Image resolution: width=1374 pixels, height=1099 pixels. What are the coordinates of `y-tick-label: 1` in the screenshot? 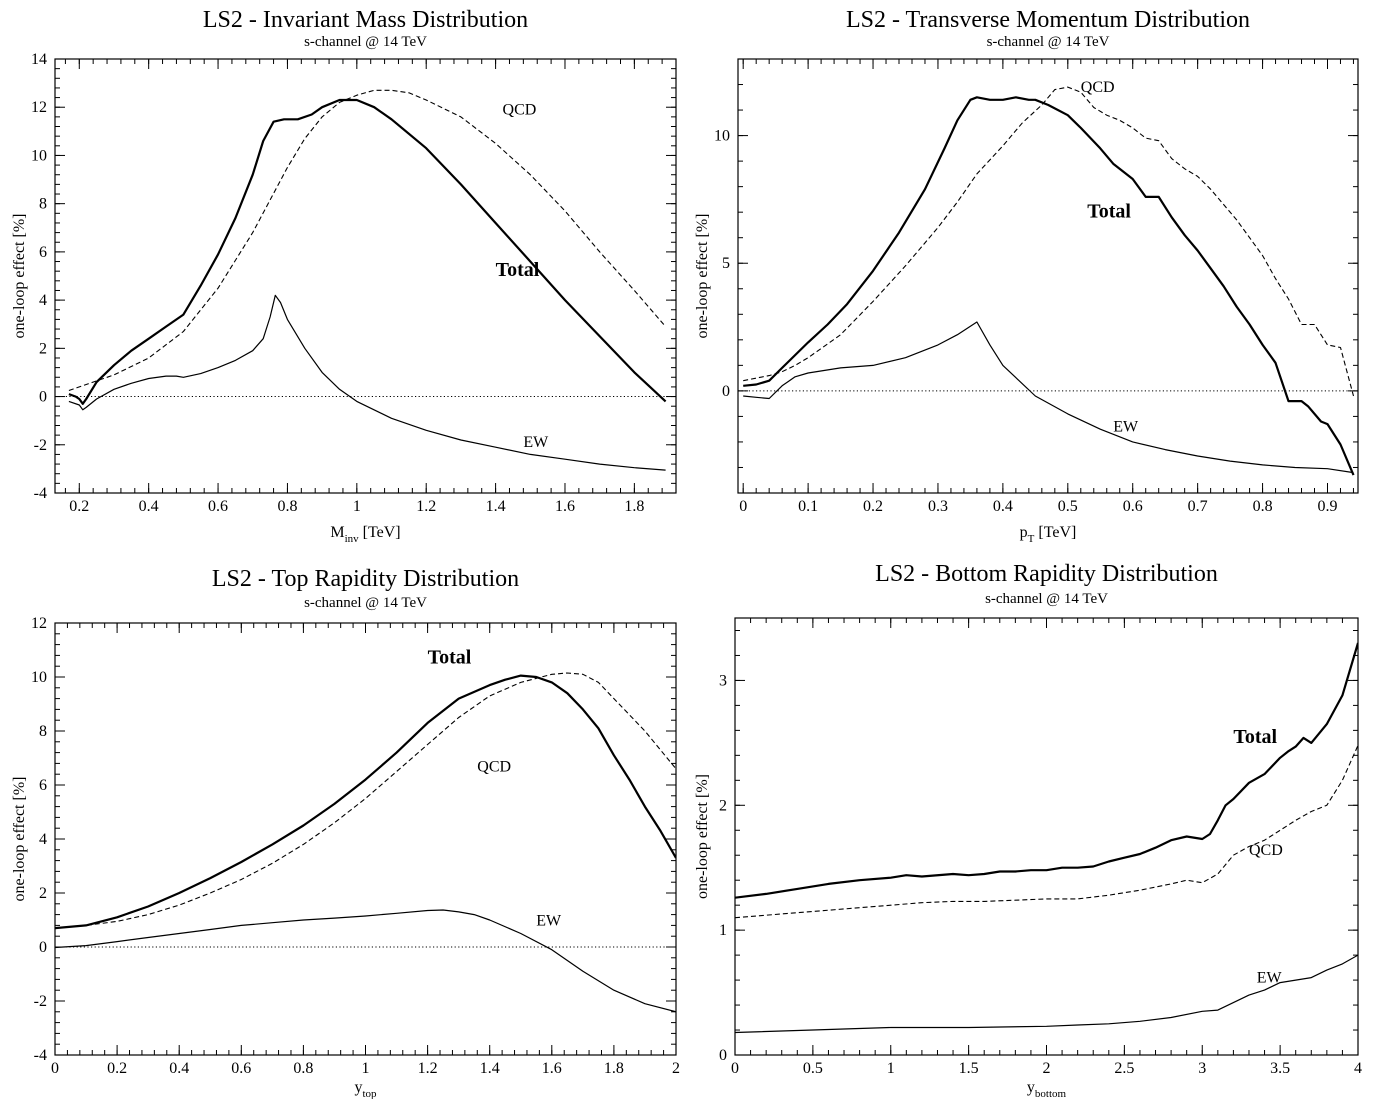 It's located at (723, 930).